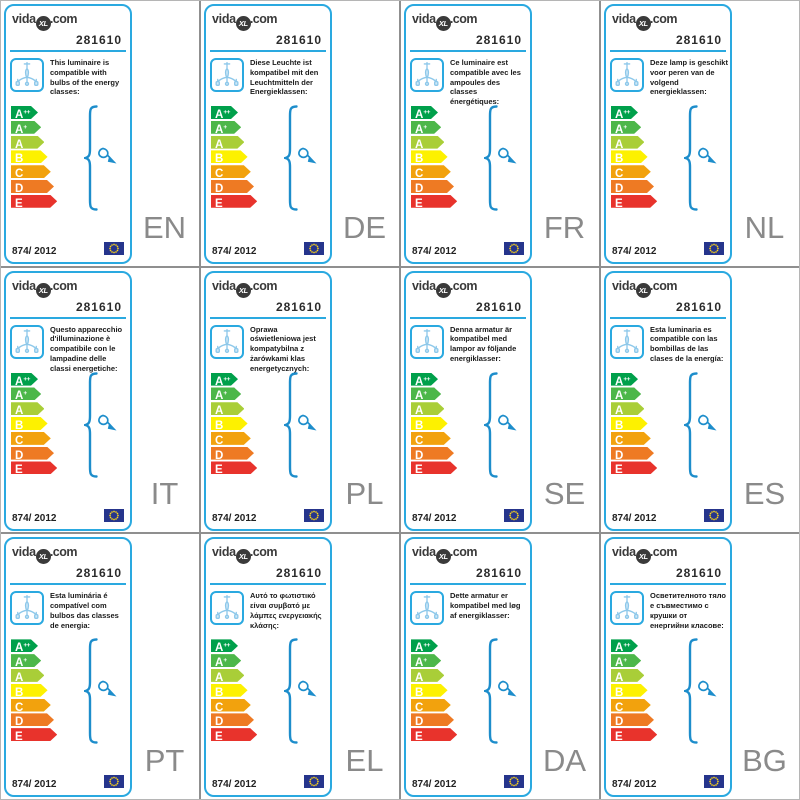 The image size is (800, 800). I want to click on language-code: DA, so click(564, 760).